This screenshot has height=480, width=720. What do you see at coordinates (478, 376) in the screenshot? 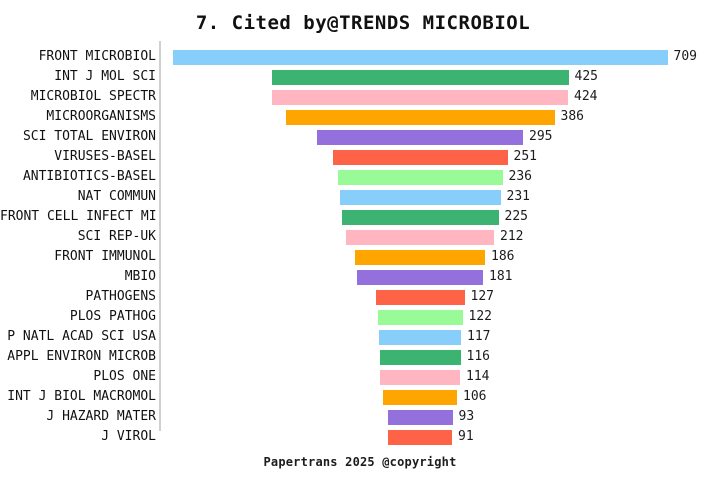
I see `value-label: 114` at bounding box center [478, 376].